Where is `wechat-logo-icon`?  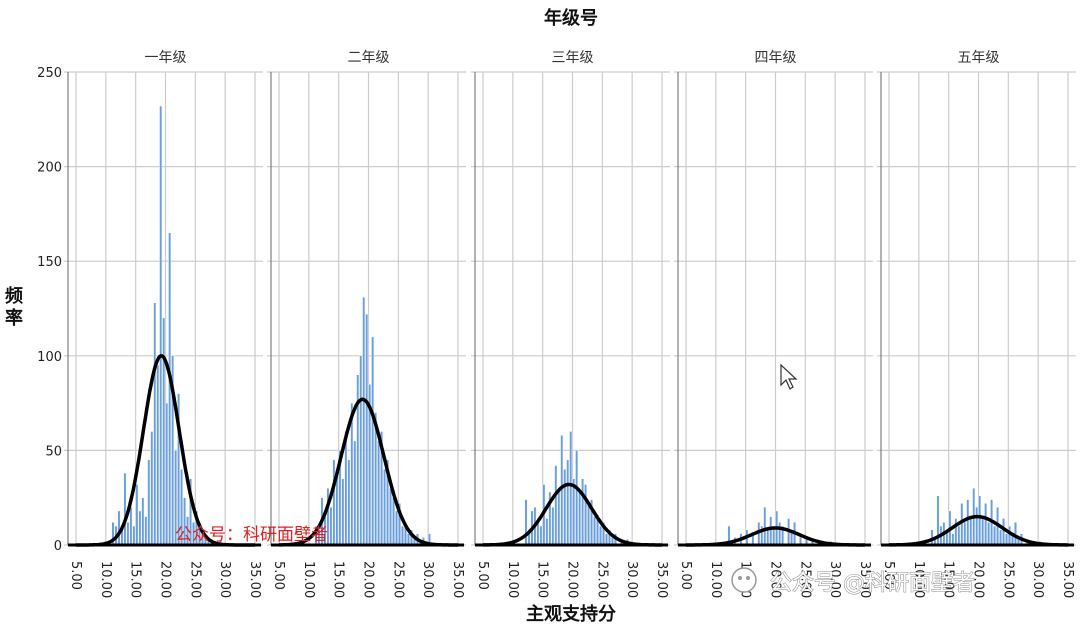
wechat-logo-icon is located at coordinates (744, 580).